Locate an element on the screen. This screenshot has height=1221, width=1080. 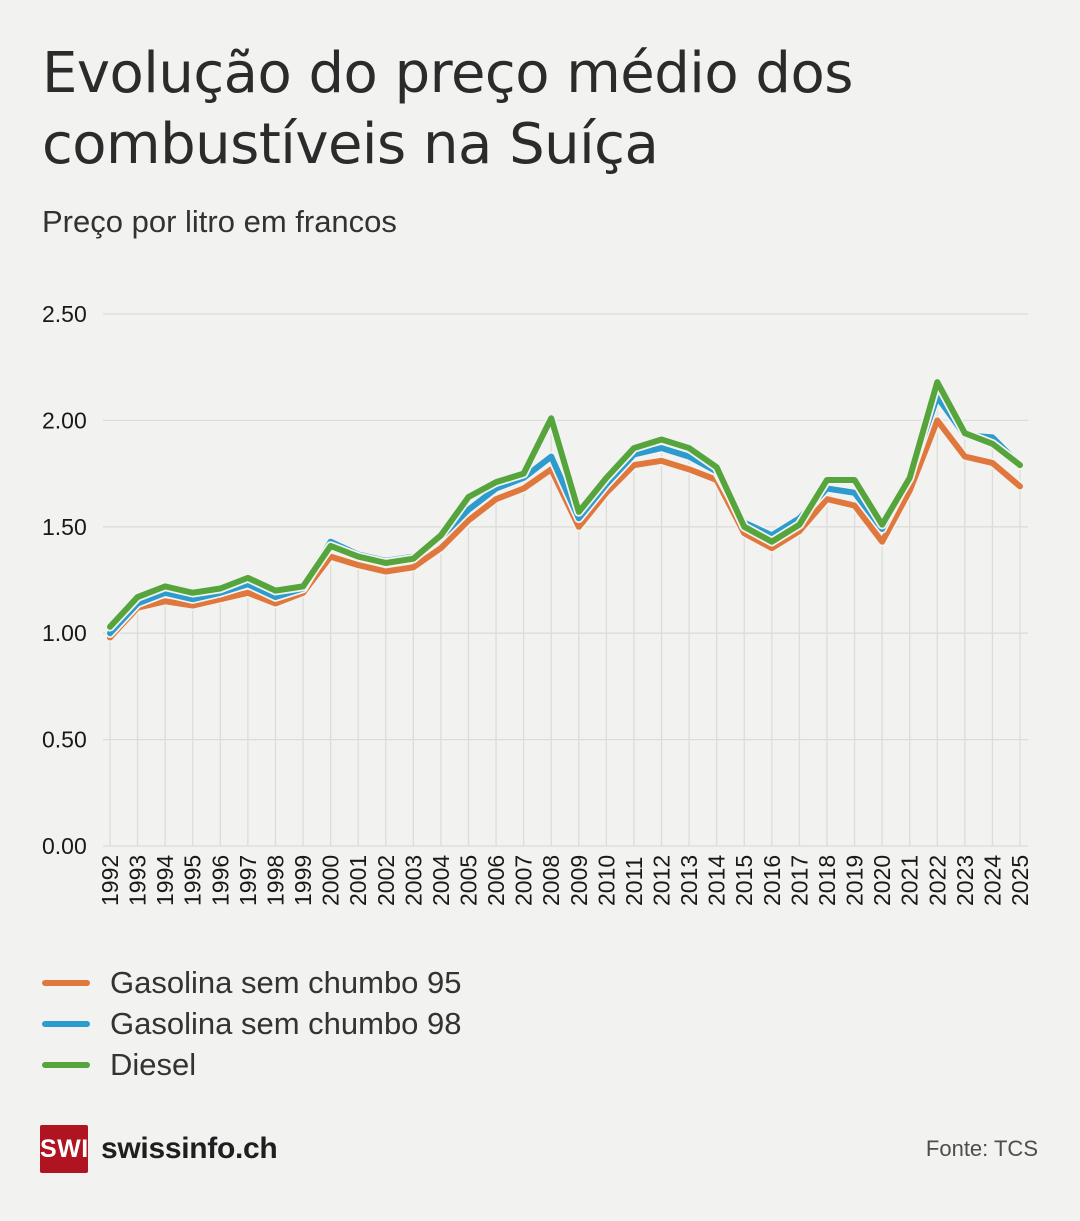
legend-item-gasolina-95: Gasolina sem chumbo 95 is located at coordinates (252, 982).